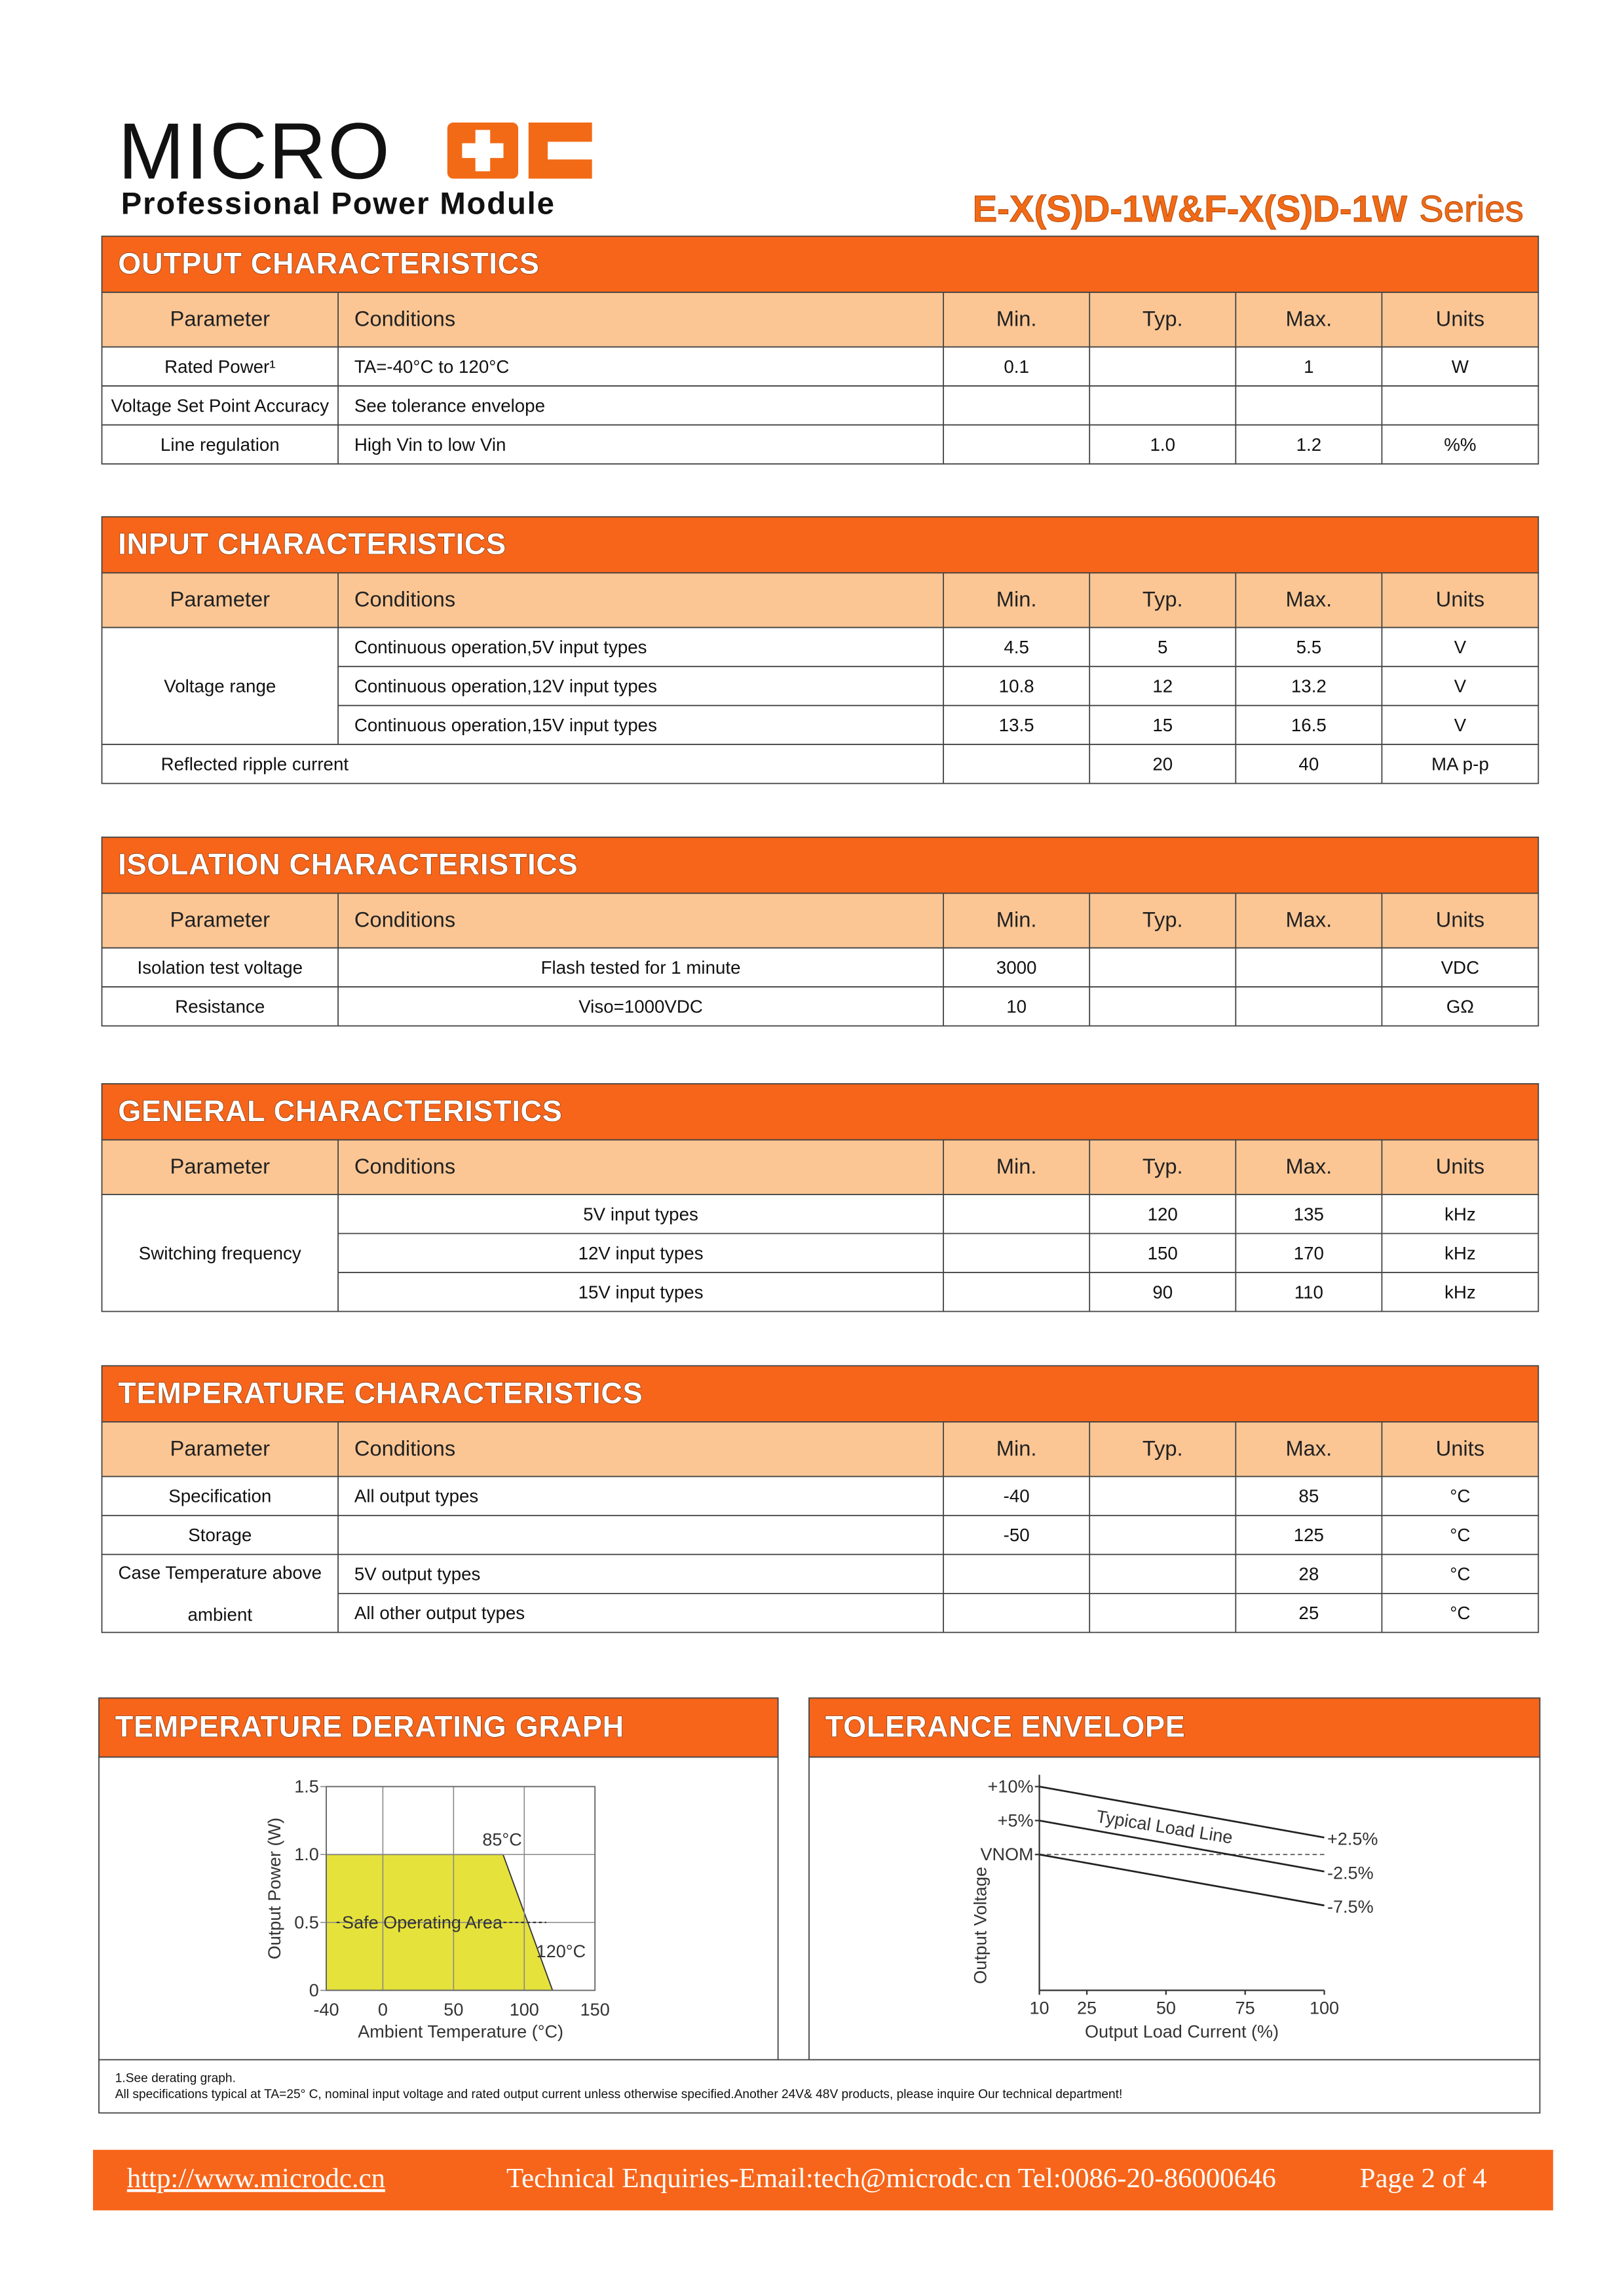  What do you see at coordinates (326, 2009) in the screenshot?
I see `x-tick-label: -40` at bounding box center [326, 2009].